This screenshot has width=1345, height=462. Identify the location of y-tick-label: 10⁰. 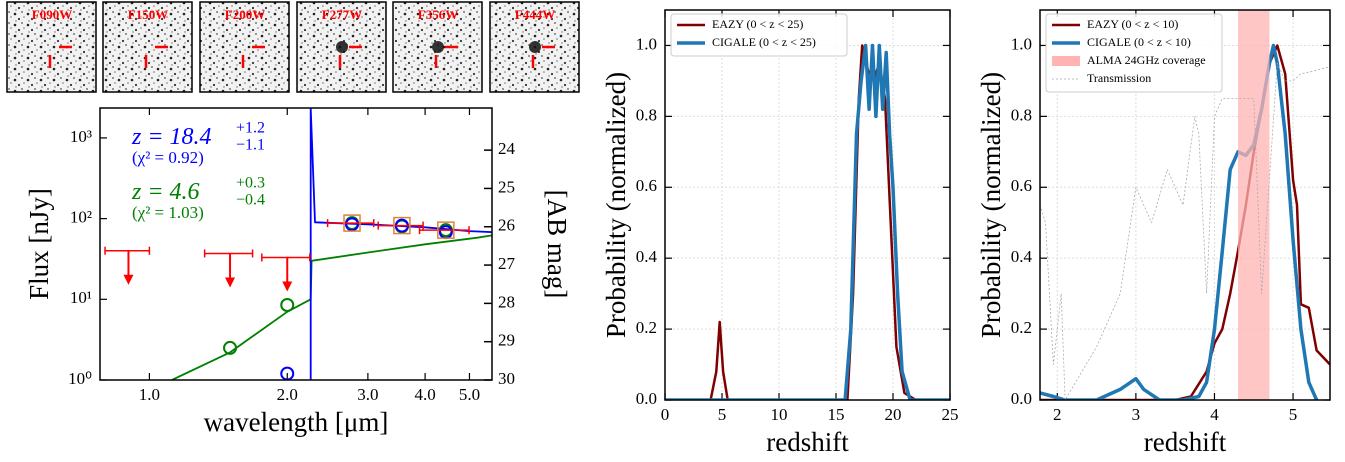
(80, 378).